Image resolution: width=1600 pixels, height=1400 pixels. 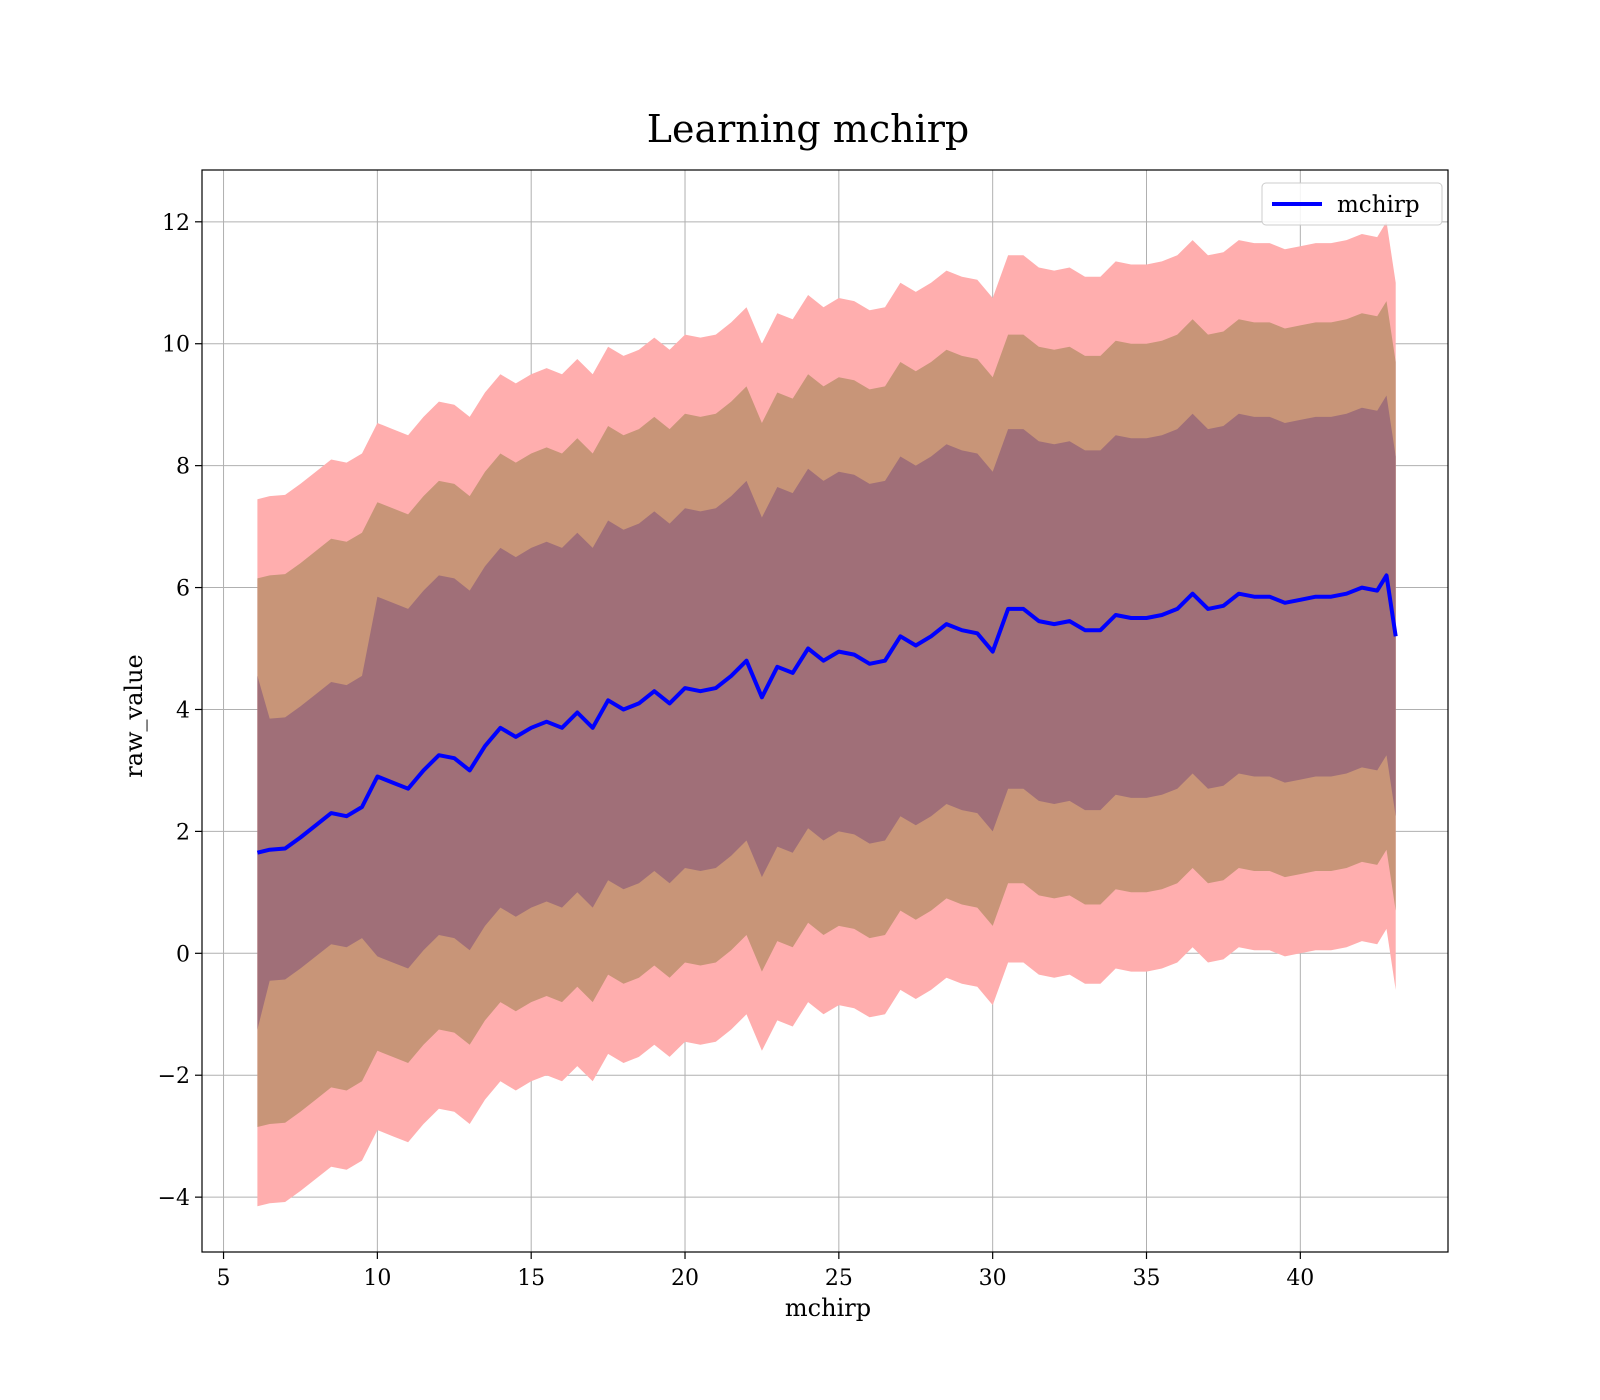 I want to click on x-tick-label: 20, so click(x=685, y=1278).